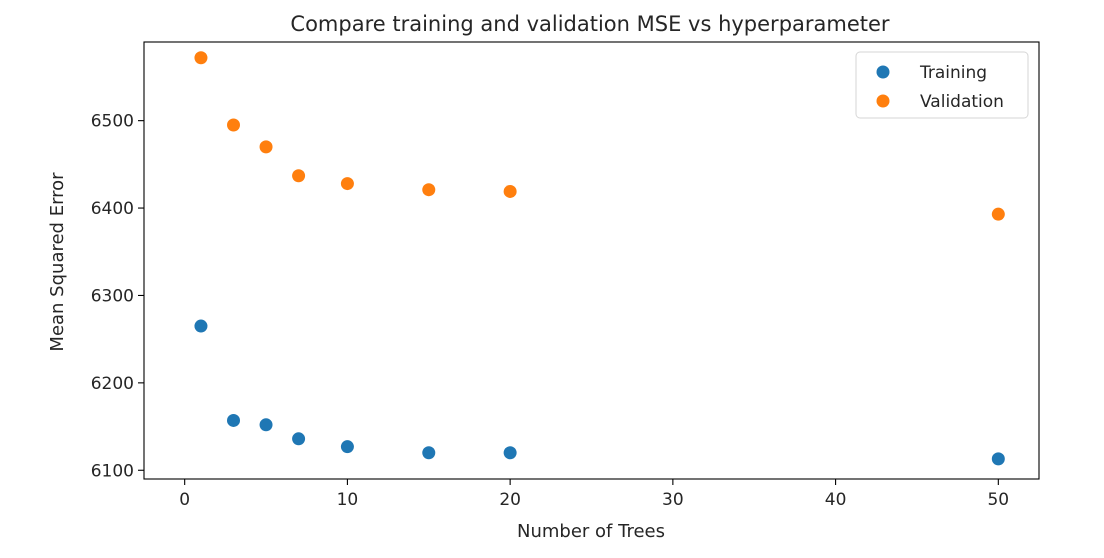 This screenshot has width=1104, height=558. I want to click on y-tick-label: 6200, so click(112, 384).